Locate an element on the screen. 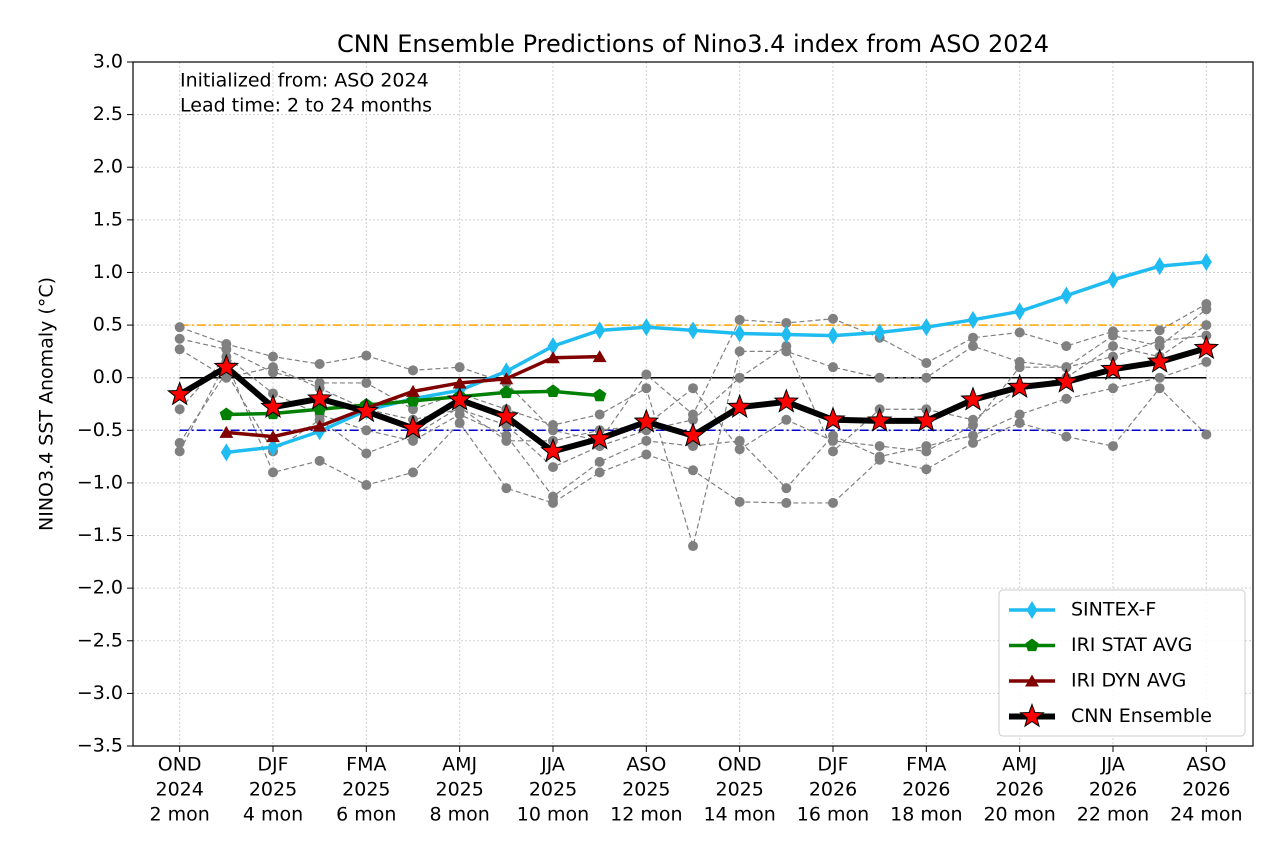  annotation: Lead time: 2 to 24 months is located at coordinates (306, 106).